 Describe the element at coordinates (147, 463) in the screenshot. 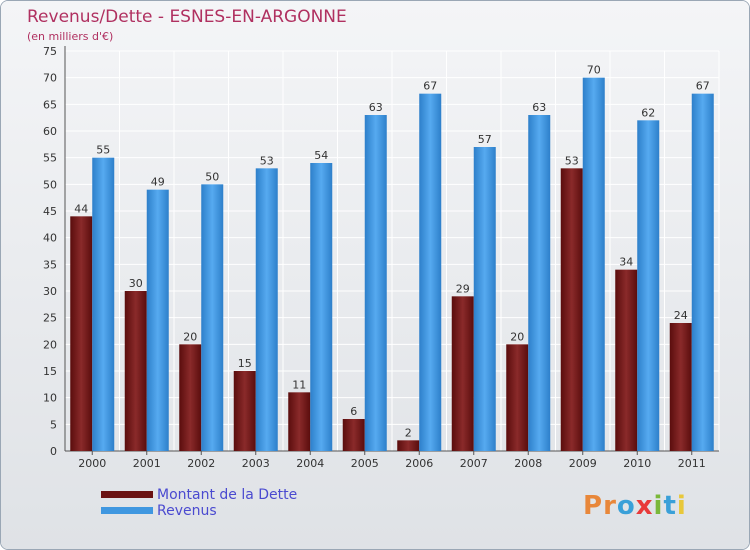

I see `x-tick-label-2001: 2001` at that location.